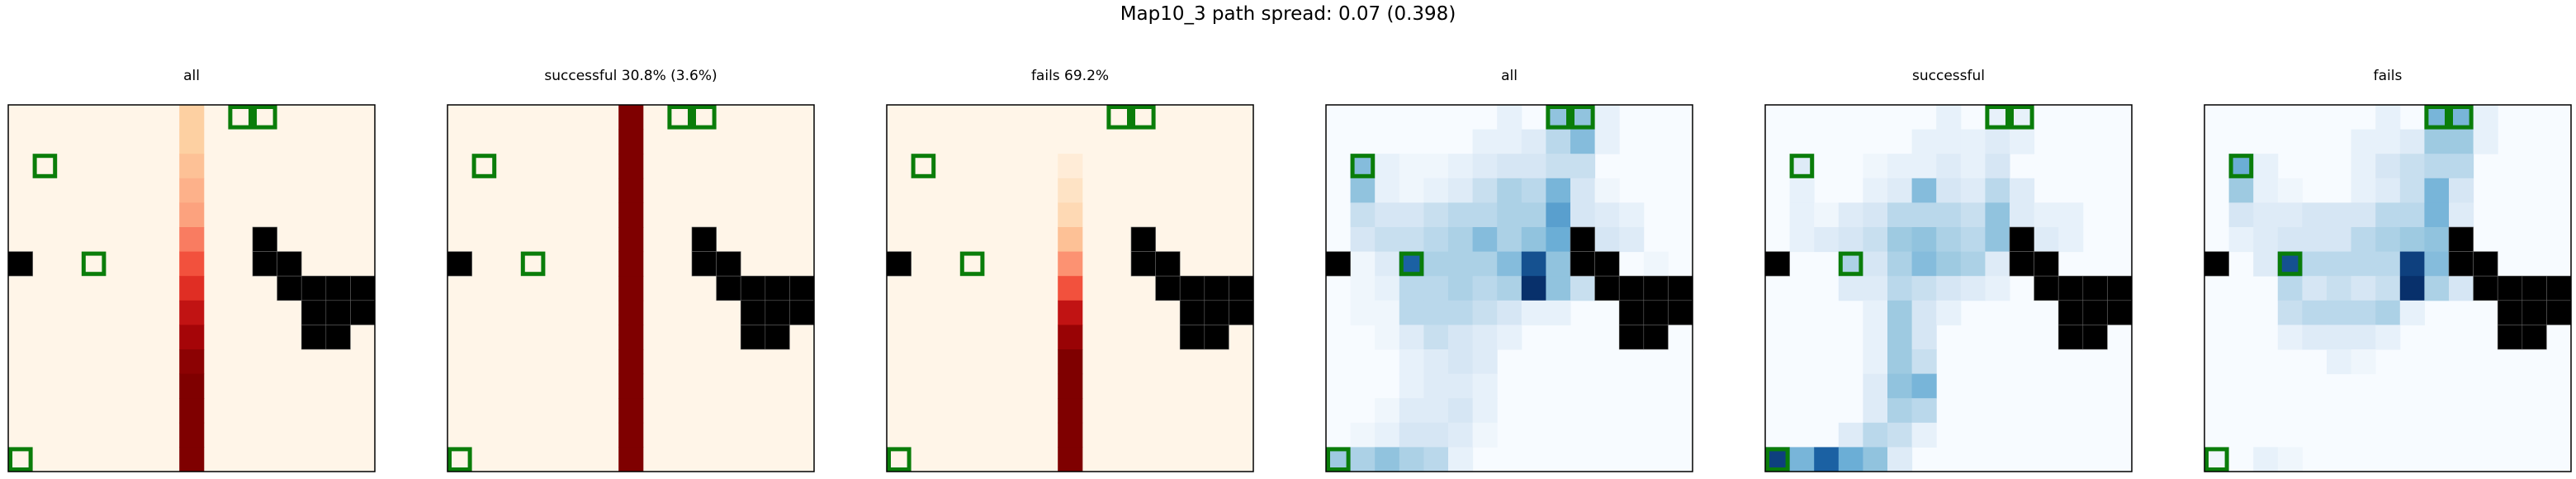  I want to click on heatmap-panel: all, so click(1509, 270).